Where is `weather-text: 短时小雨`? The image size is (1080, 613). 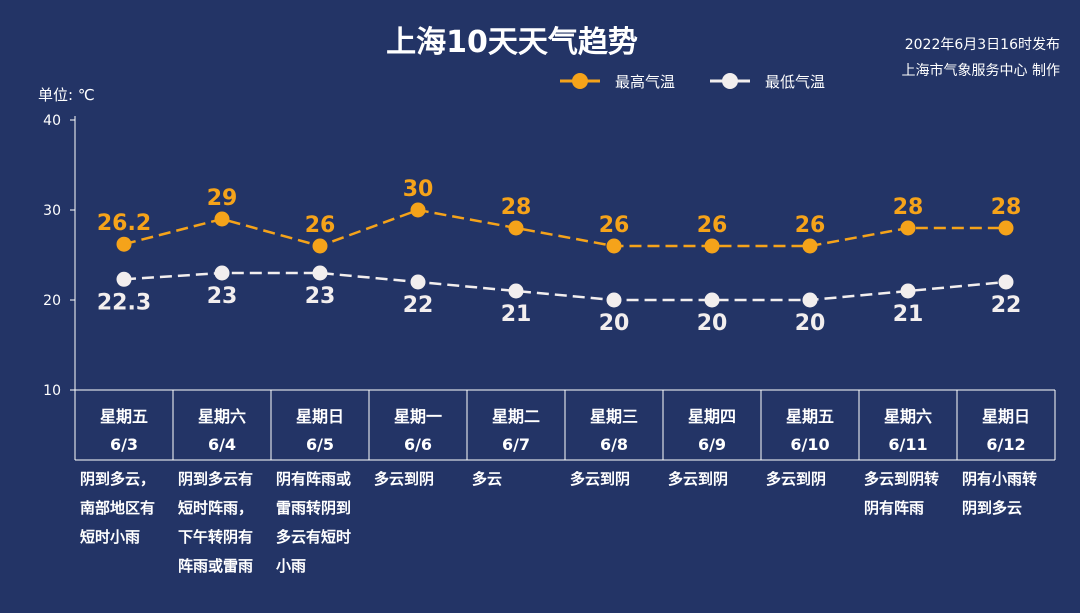
weather-text: 短时小雨 is located at coordinates (110, 537).